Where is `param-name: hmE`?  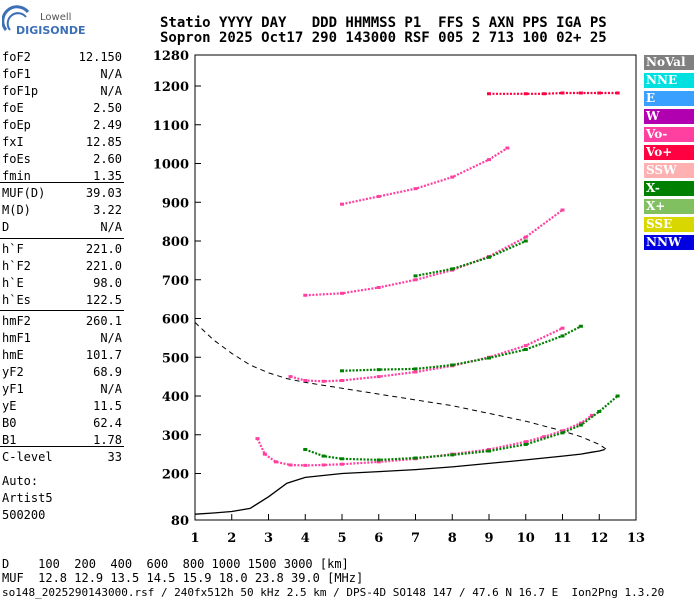
param-name: hmE is located at coordinates (13, 355).